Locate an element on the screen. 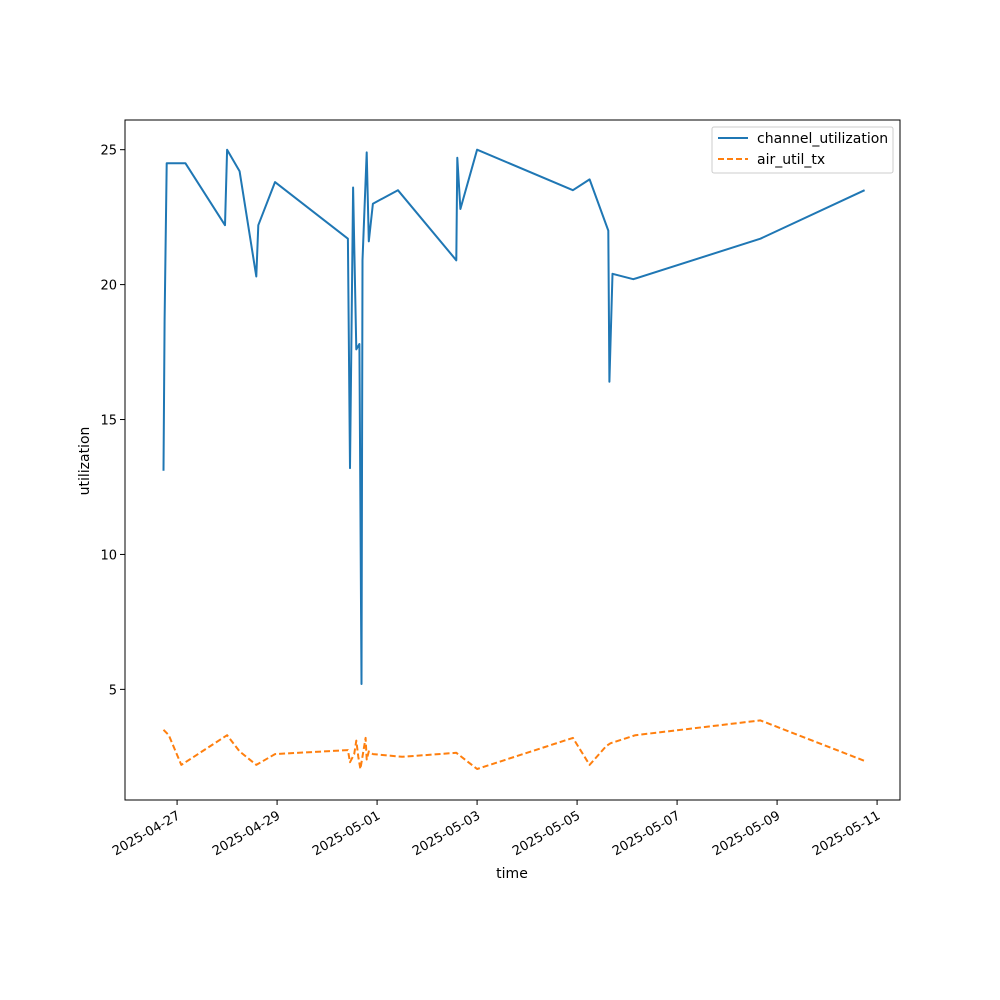  legend: channel_utilization air_util_tx is located at coordinates (802, 150).